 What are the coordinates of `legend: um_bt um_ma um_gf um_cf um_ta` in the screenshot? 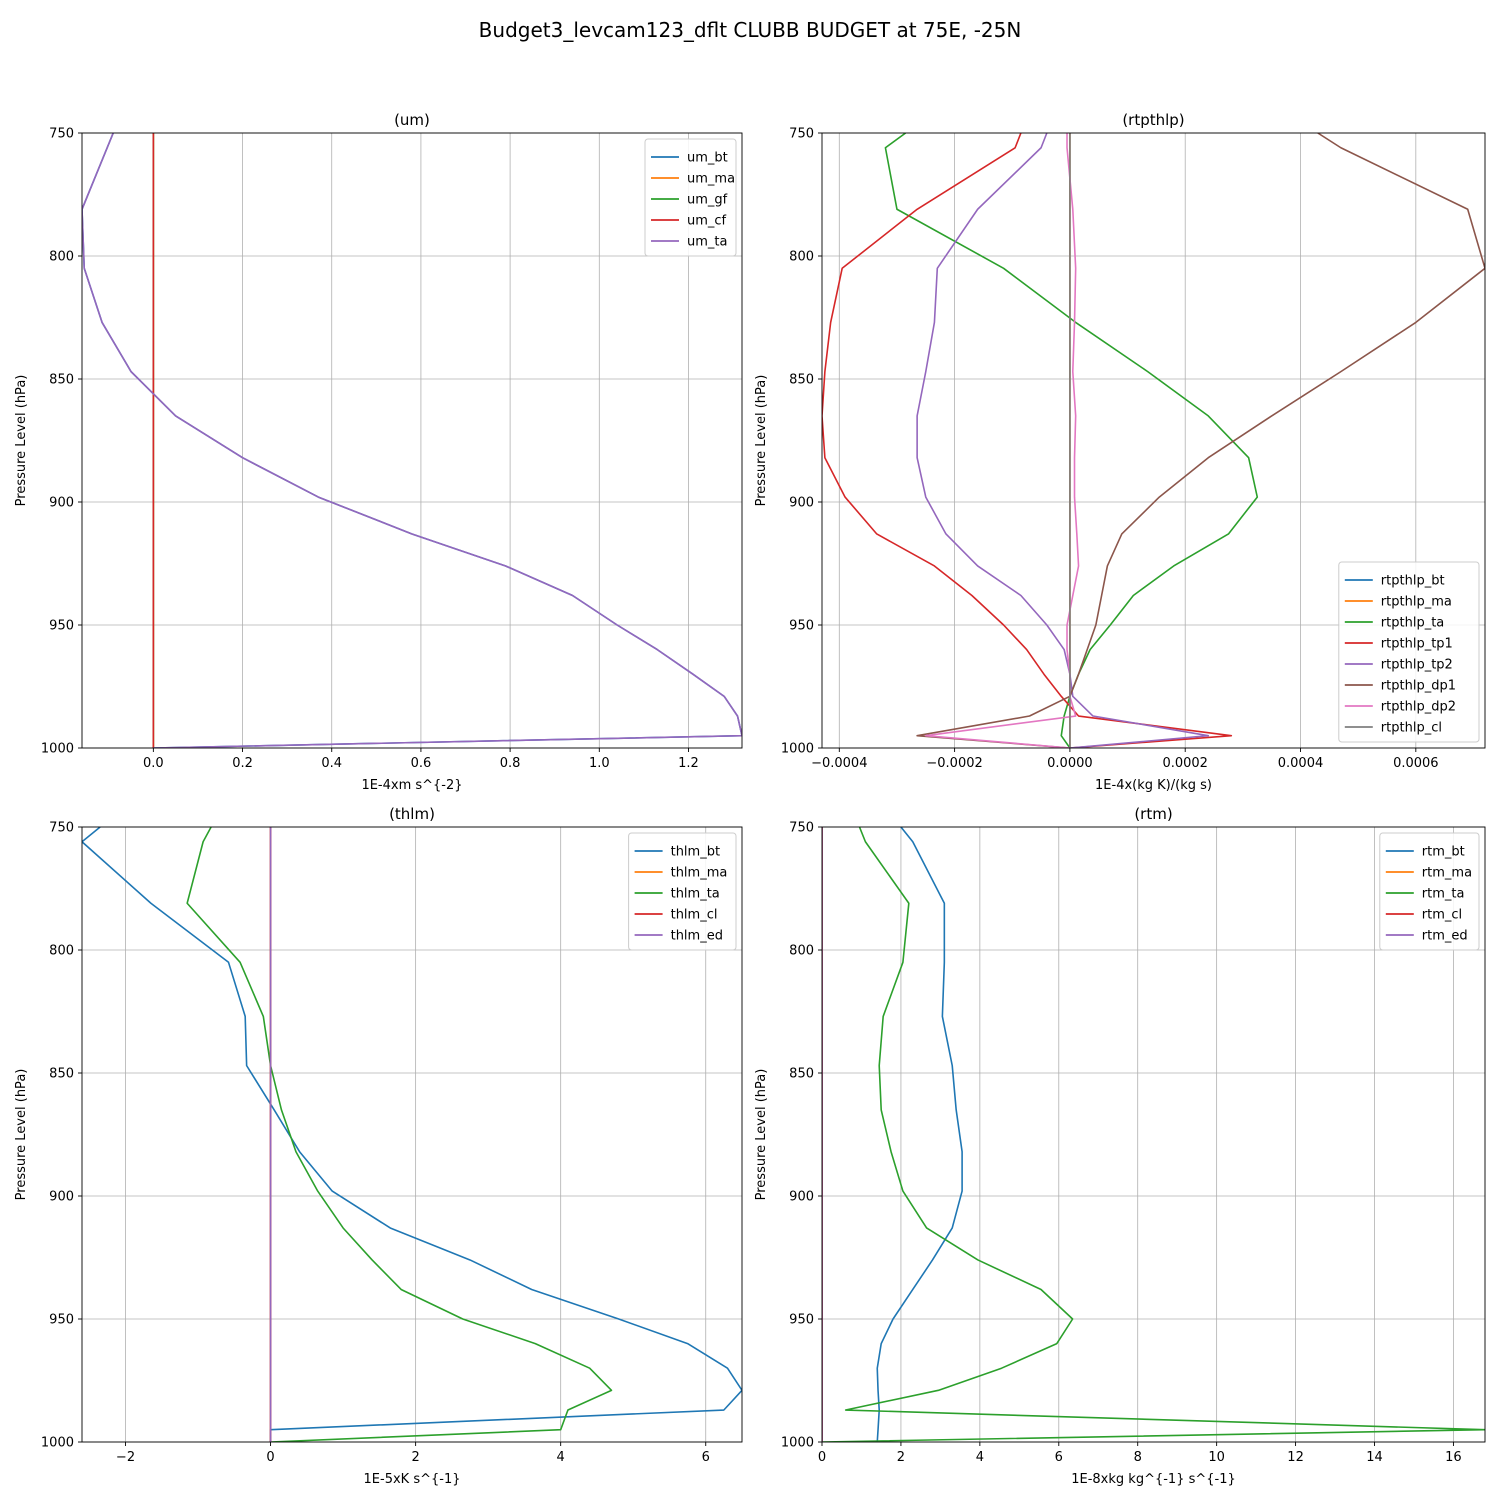 It's located at (690, 197).